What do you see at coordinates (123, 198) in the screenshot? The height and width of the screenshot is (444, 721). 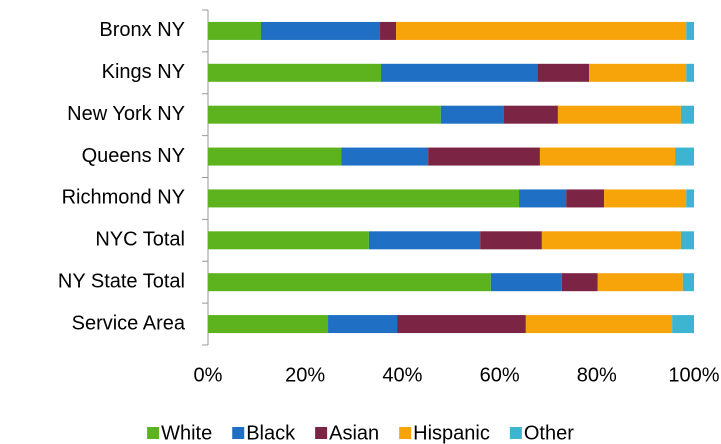 I see `y-tick-label: Richmond NY` at bounding box center [123, 198].